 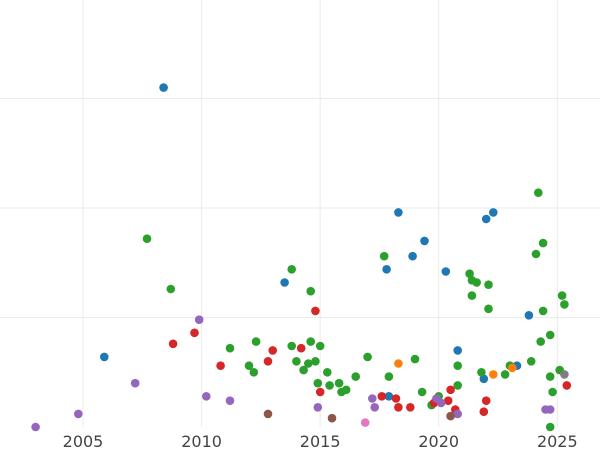 I want to click on x-tick-label: 2015, so click(x=320, y=441).